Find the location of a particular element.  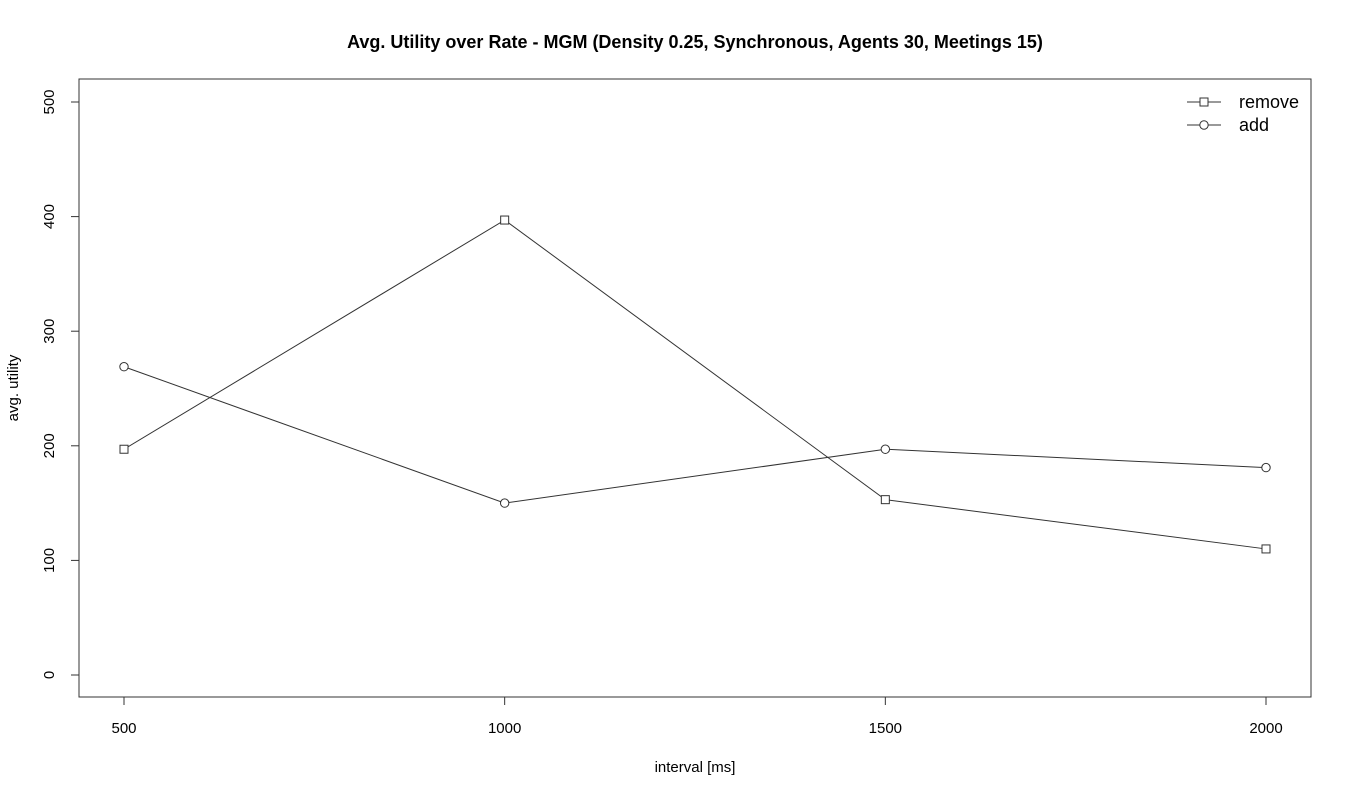

x-tick-label: 1000 is located at coordinates (504, 728).